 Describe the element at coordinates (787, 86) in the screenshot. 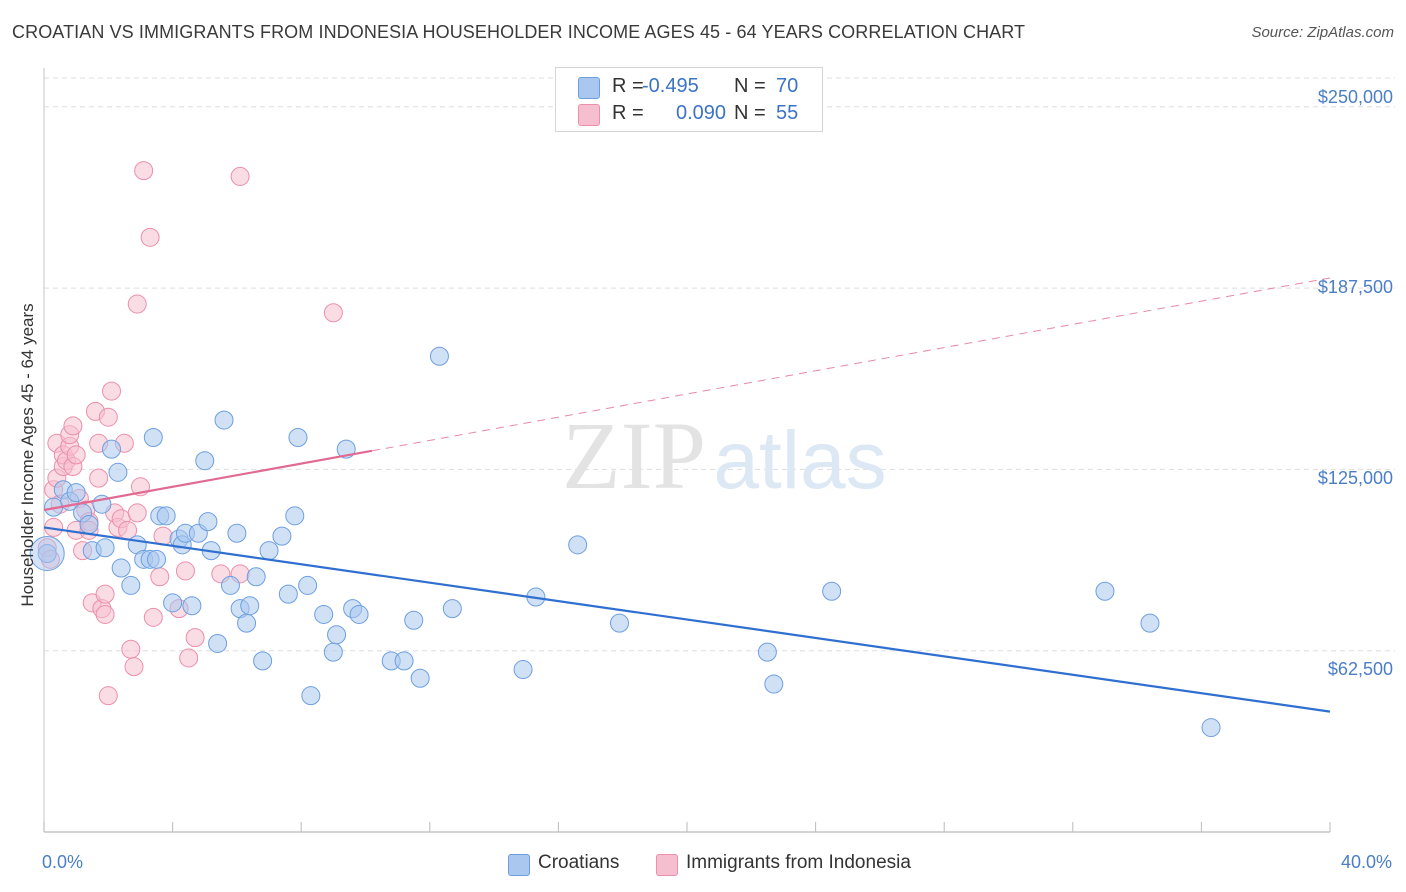

I see `legend-n-value: 70` at that location.